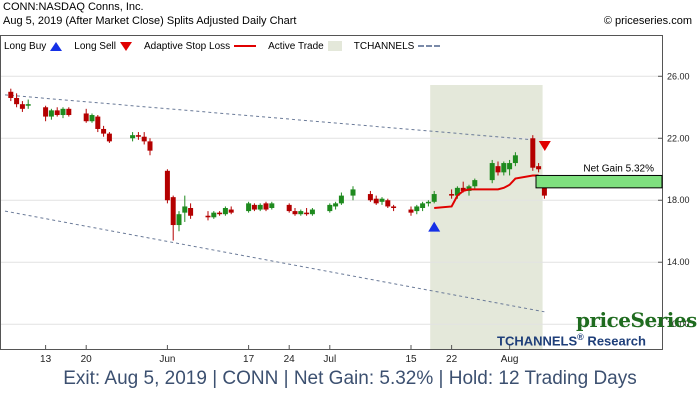  Describe the element at coordinates (167, 359) in the screenshot. I see `x-tick-label: Jun` at that location.